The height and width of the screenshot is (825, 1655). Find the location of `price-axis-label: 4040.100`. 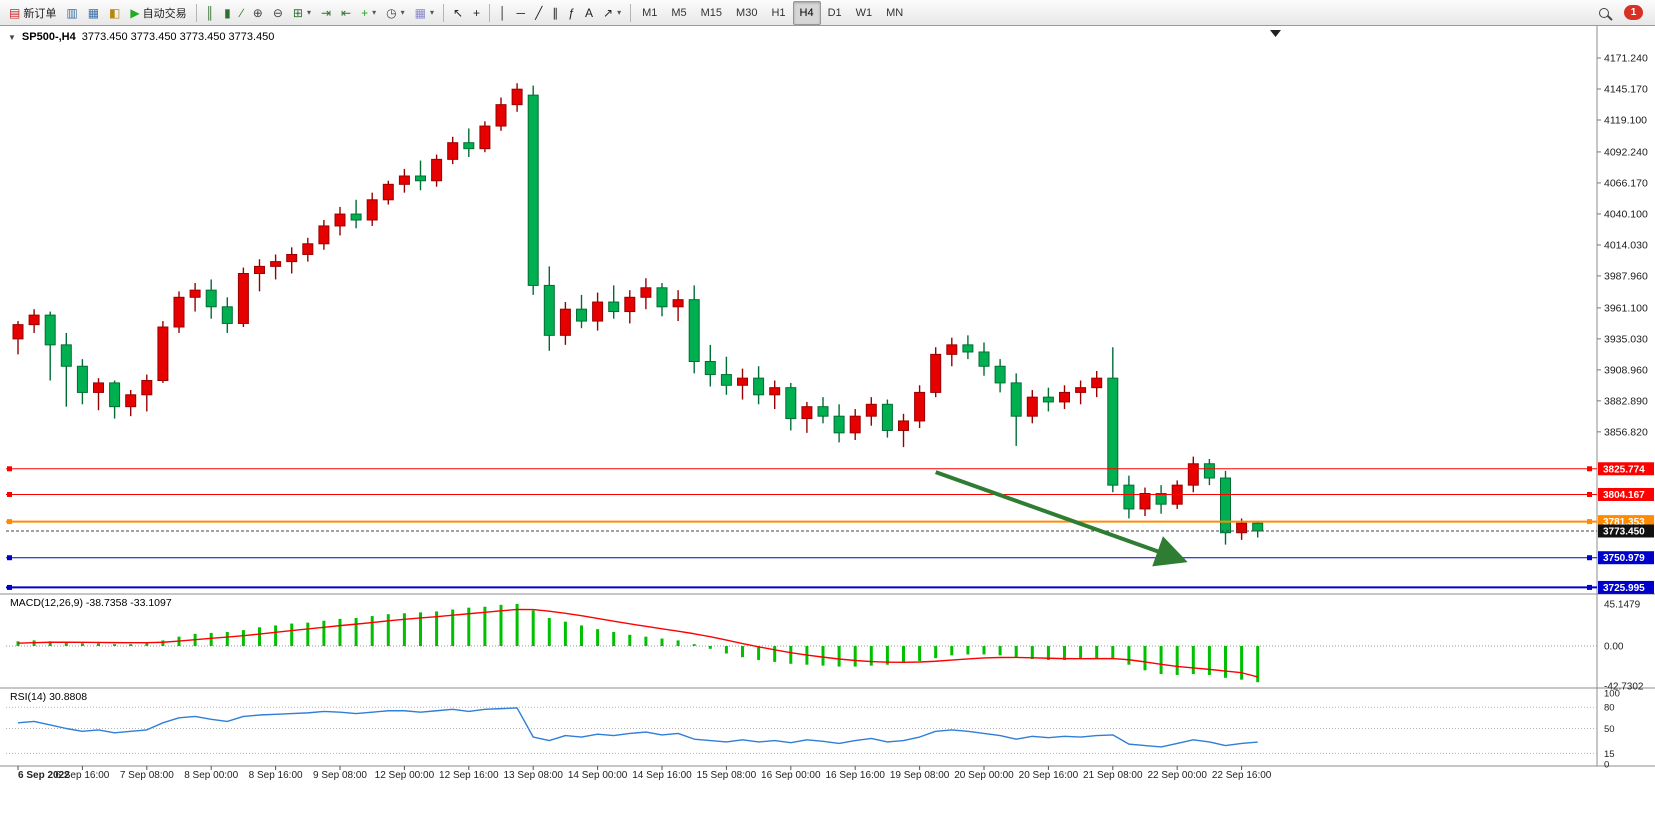

price-axis-label: 4040.100 is located at coordinates (1626, 214).